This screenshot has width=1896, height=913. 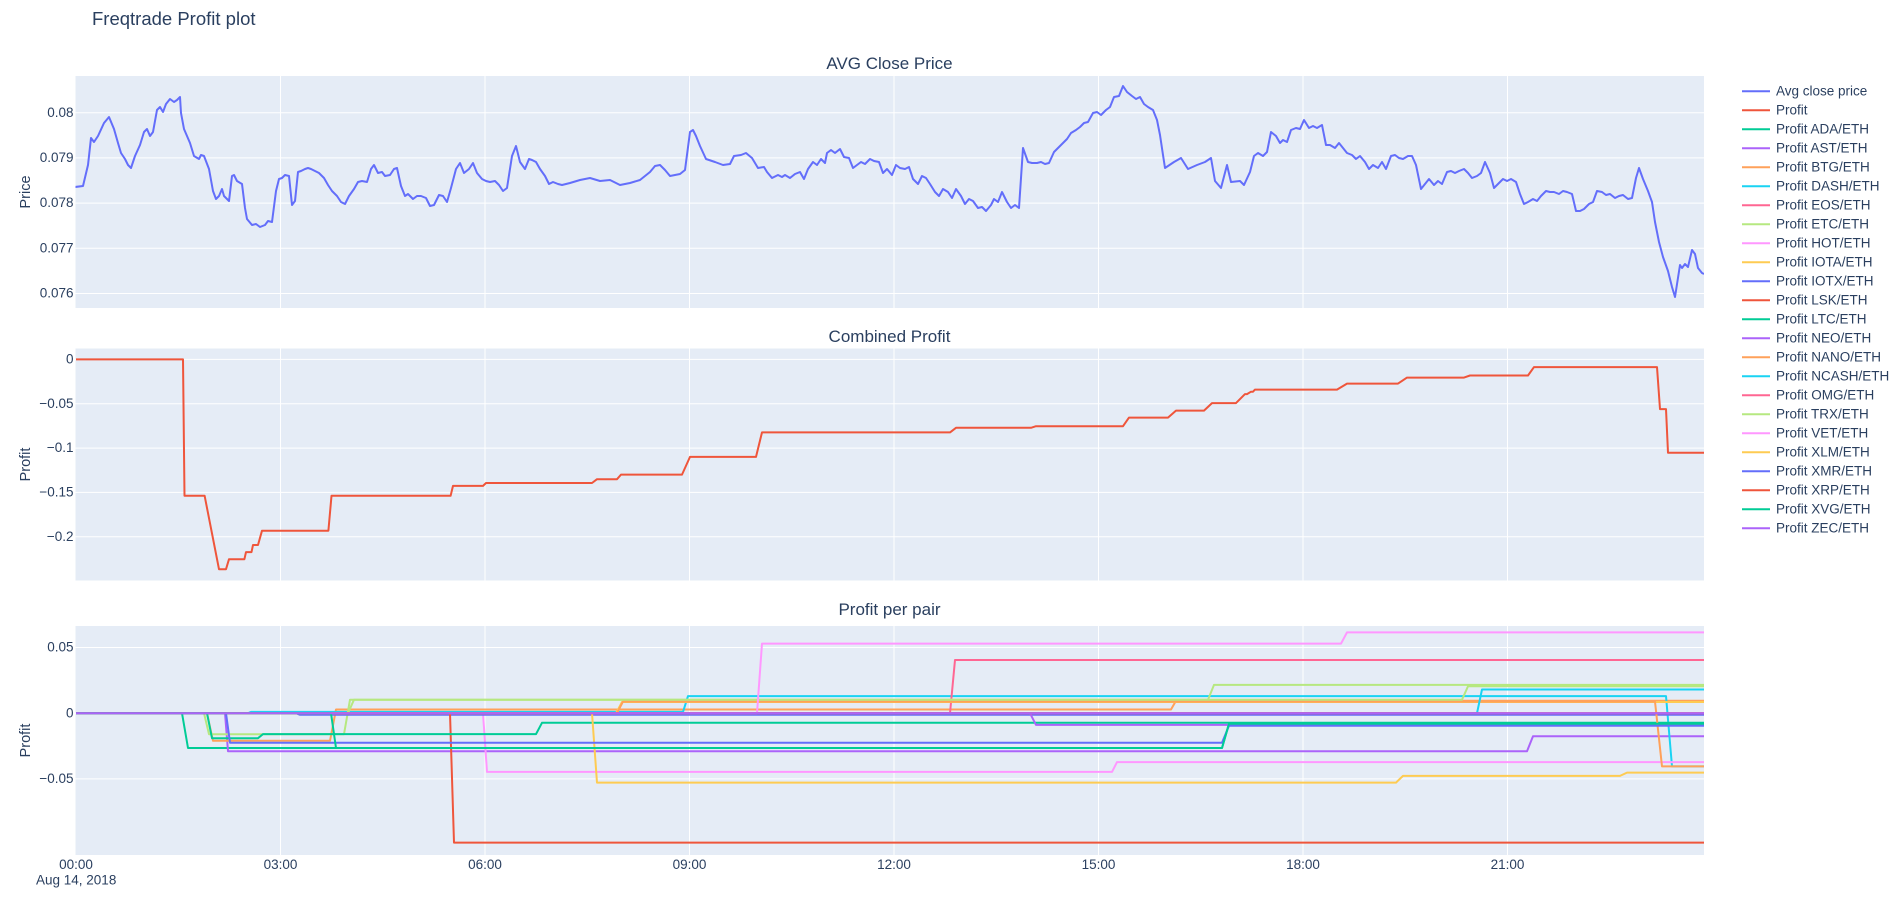 What do you see at coordinates (1822, 148) in the screenshot?
I see `svg-text: Profit AST/ETH` at bounding box center [1822, 148].